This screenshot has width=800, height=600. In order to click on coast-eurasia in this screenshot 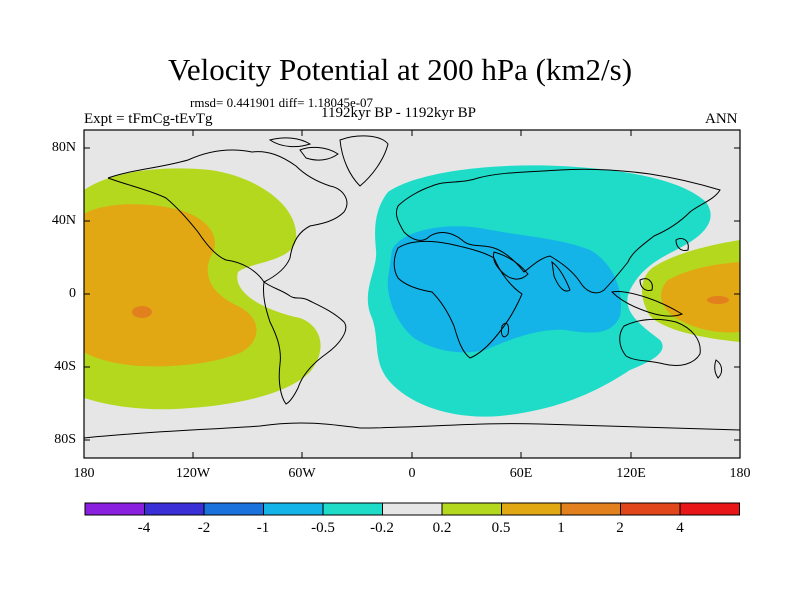, I will do `click(558, 231)`.